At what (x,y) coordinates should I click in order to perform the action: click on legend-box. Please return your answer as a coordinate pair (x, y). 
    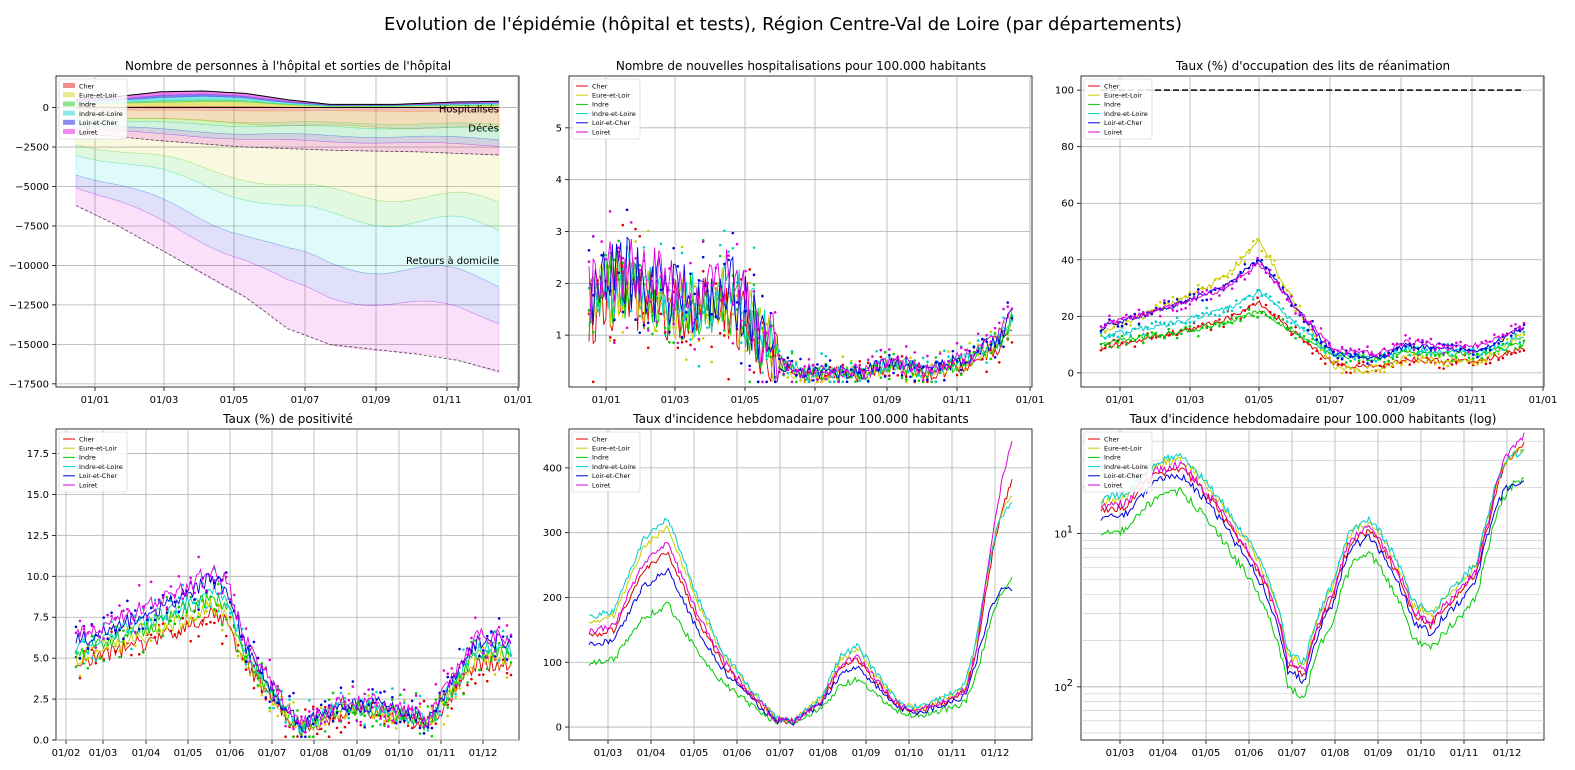
    Looking at the image, I should click on (606, 109).